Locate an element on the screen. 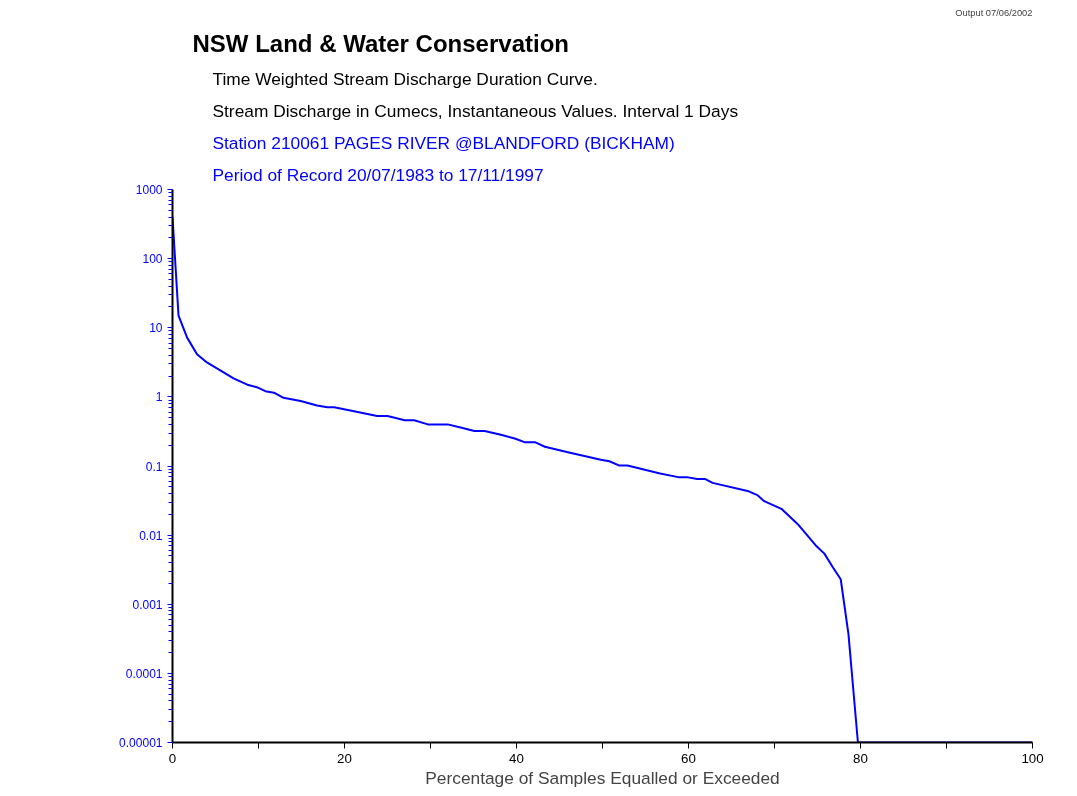  x-tick-label: 80 is located at coordinates (860, 758).